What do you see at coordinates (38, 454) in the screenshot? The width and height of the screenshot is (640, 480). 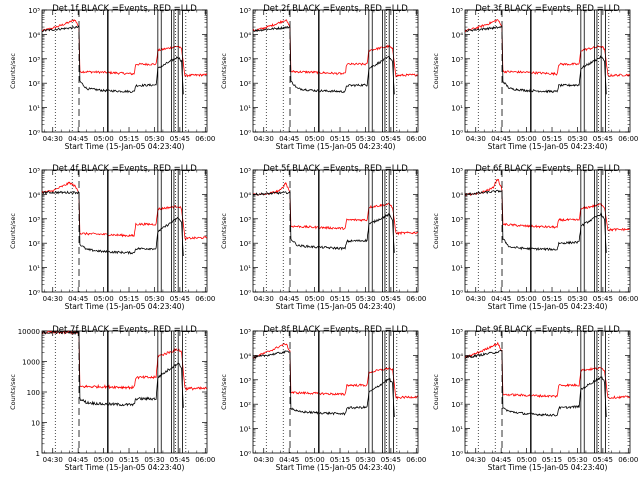 I see `y-tick-label: 1` at bounding box center [38, 454].